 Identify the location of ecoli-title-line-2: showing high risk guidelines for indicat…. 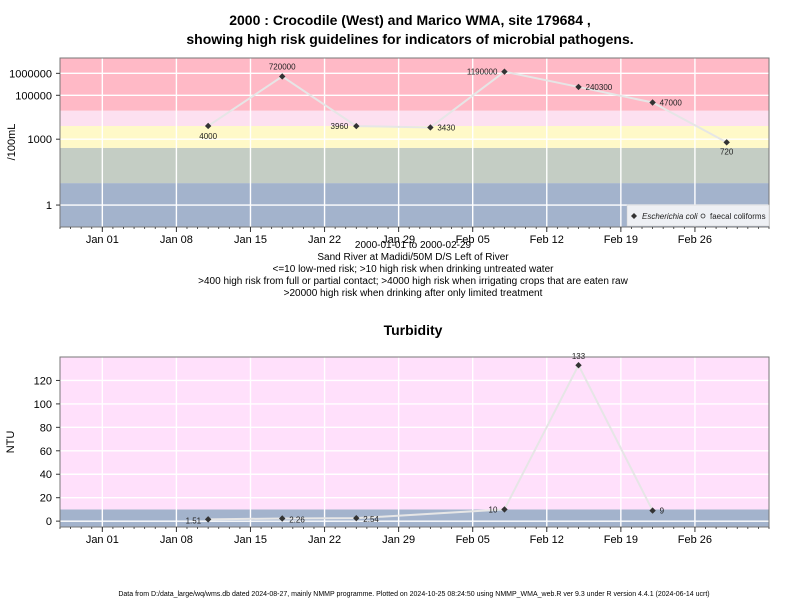
(409, 39).